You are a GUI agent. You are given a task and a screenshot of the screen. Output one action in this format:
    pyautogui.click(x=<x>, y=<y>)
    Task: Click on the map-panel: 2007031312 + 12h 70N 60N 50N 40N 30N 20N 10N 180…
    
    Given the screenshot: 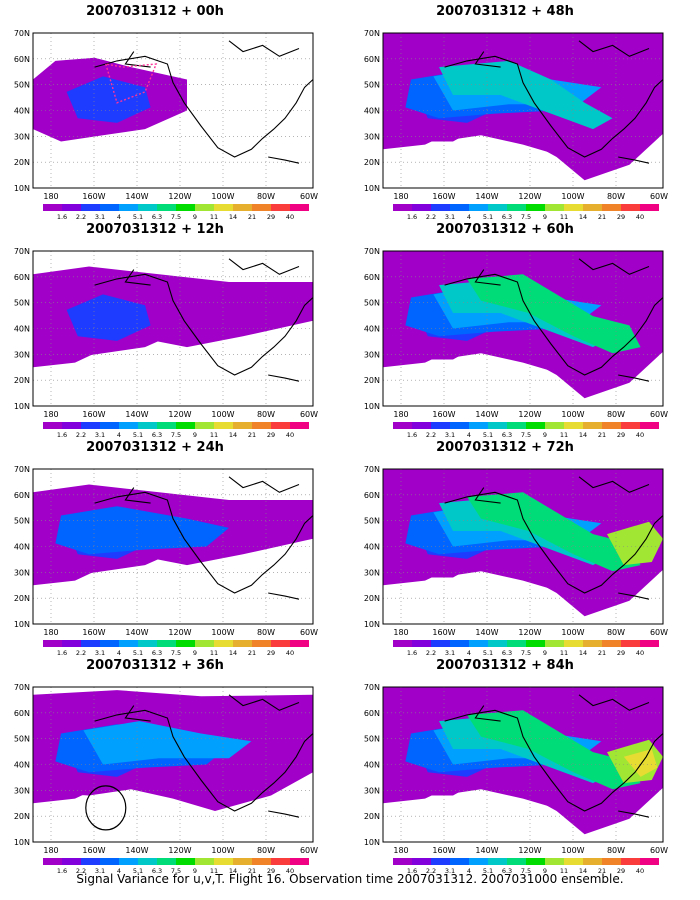 What is the action you would take?
    pyautogui.click(x=170, y=332)
    